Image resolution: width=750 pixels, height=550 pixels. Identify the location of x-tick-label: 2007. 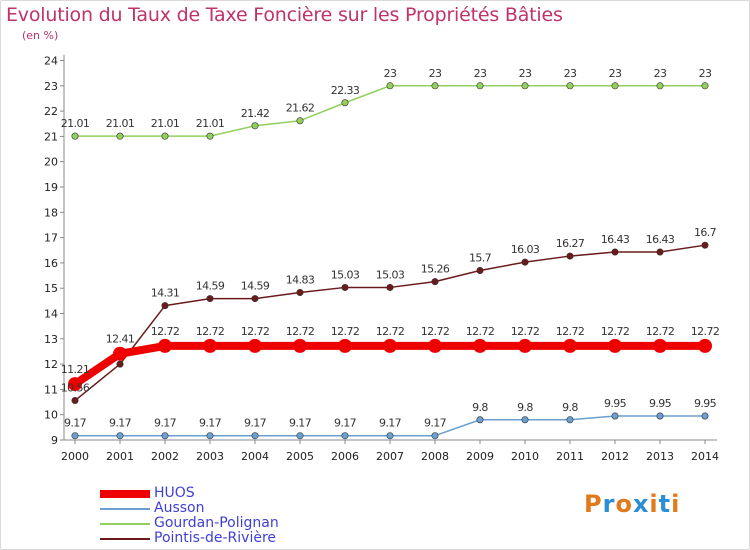
(390, 456).